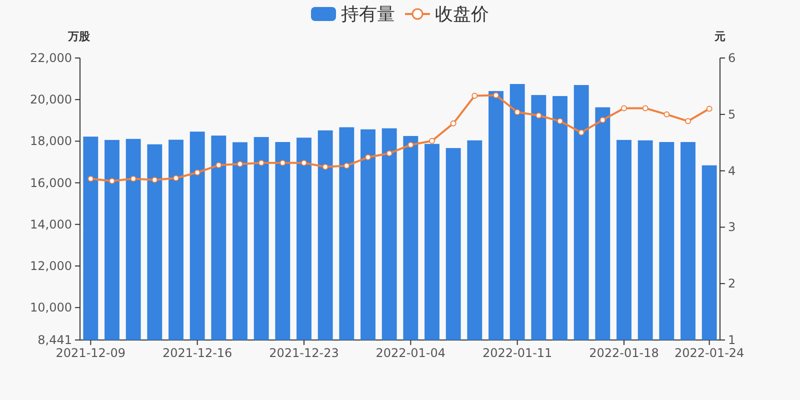  Describe the element at coordinates (411, 353) in the screenshot. I see `x-tick-label: 2022-01-04` at that location.